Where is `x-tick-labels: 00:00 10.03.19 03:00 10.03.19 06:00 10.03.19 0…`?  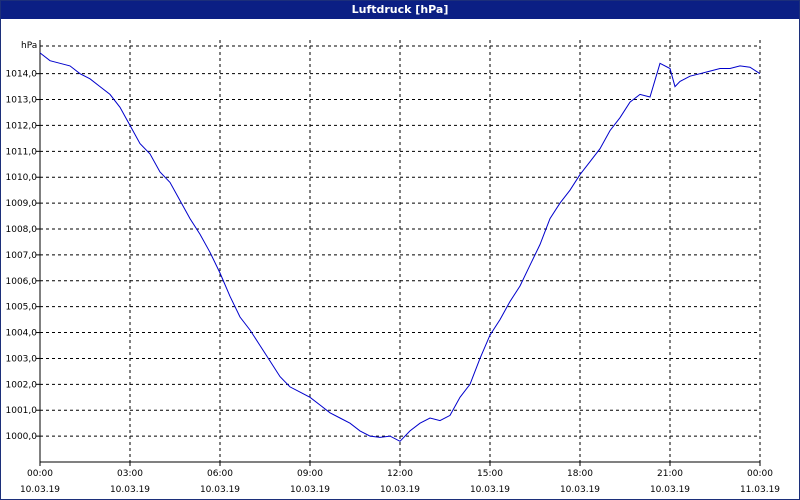 x-tick-labels: 00:00 10.03.19 03:00 10.03.19 06:00 10.03.19 0… is located at coordinates (400, 482).